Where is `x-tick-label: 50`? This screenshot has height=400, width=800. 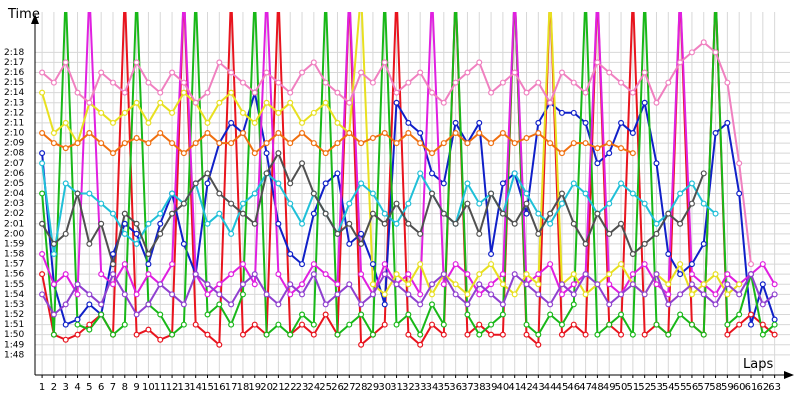
x-tick-label: 50 is located at coordinates (621, 387).